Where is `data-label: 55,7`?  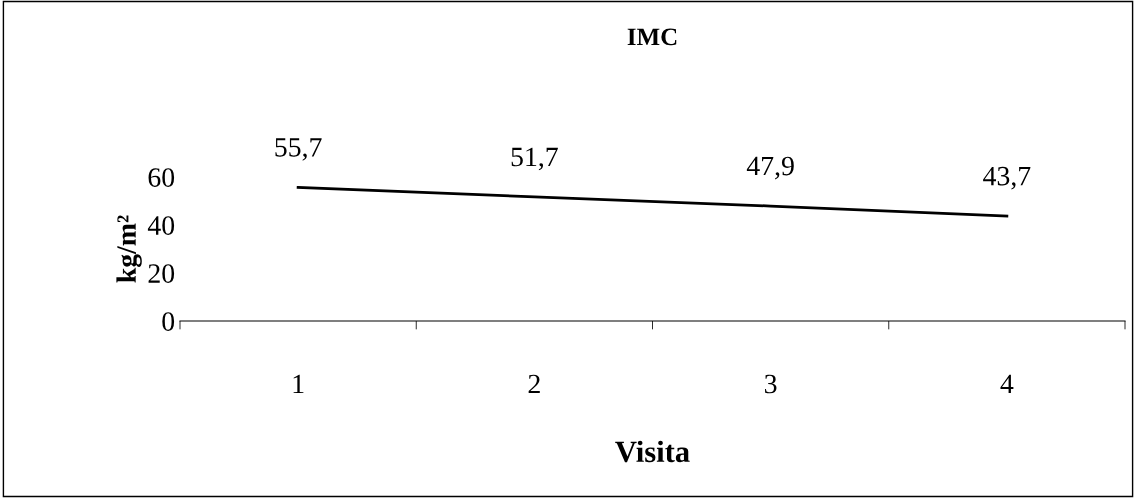 data-label: 55,7 is located at coordinates (298, 149).